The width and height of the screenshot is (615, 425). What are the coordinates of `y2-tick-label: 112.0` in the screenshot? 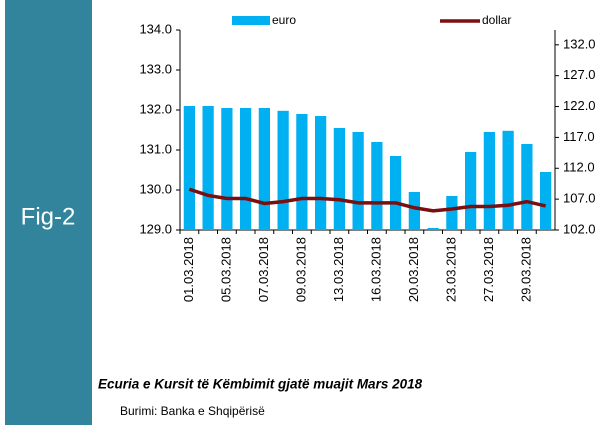 It's located at (579, 167).